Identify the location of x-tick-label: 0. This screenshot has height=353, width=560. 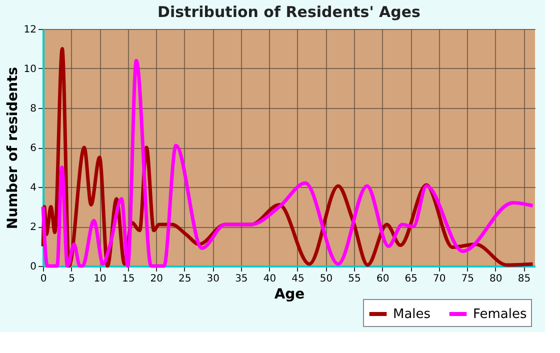
(43, 279).